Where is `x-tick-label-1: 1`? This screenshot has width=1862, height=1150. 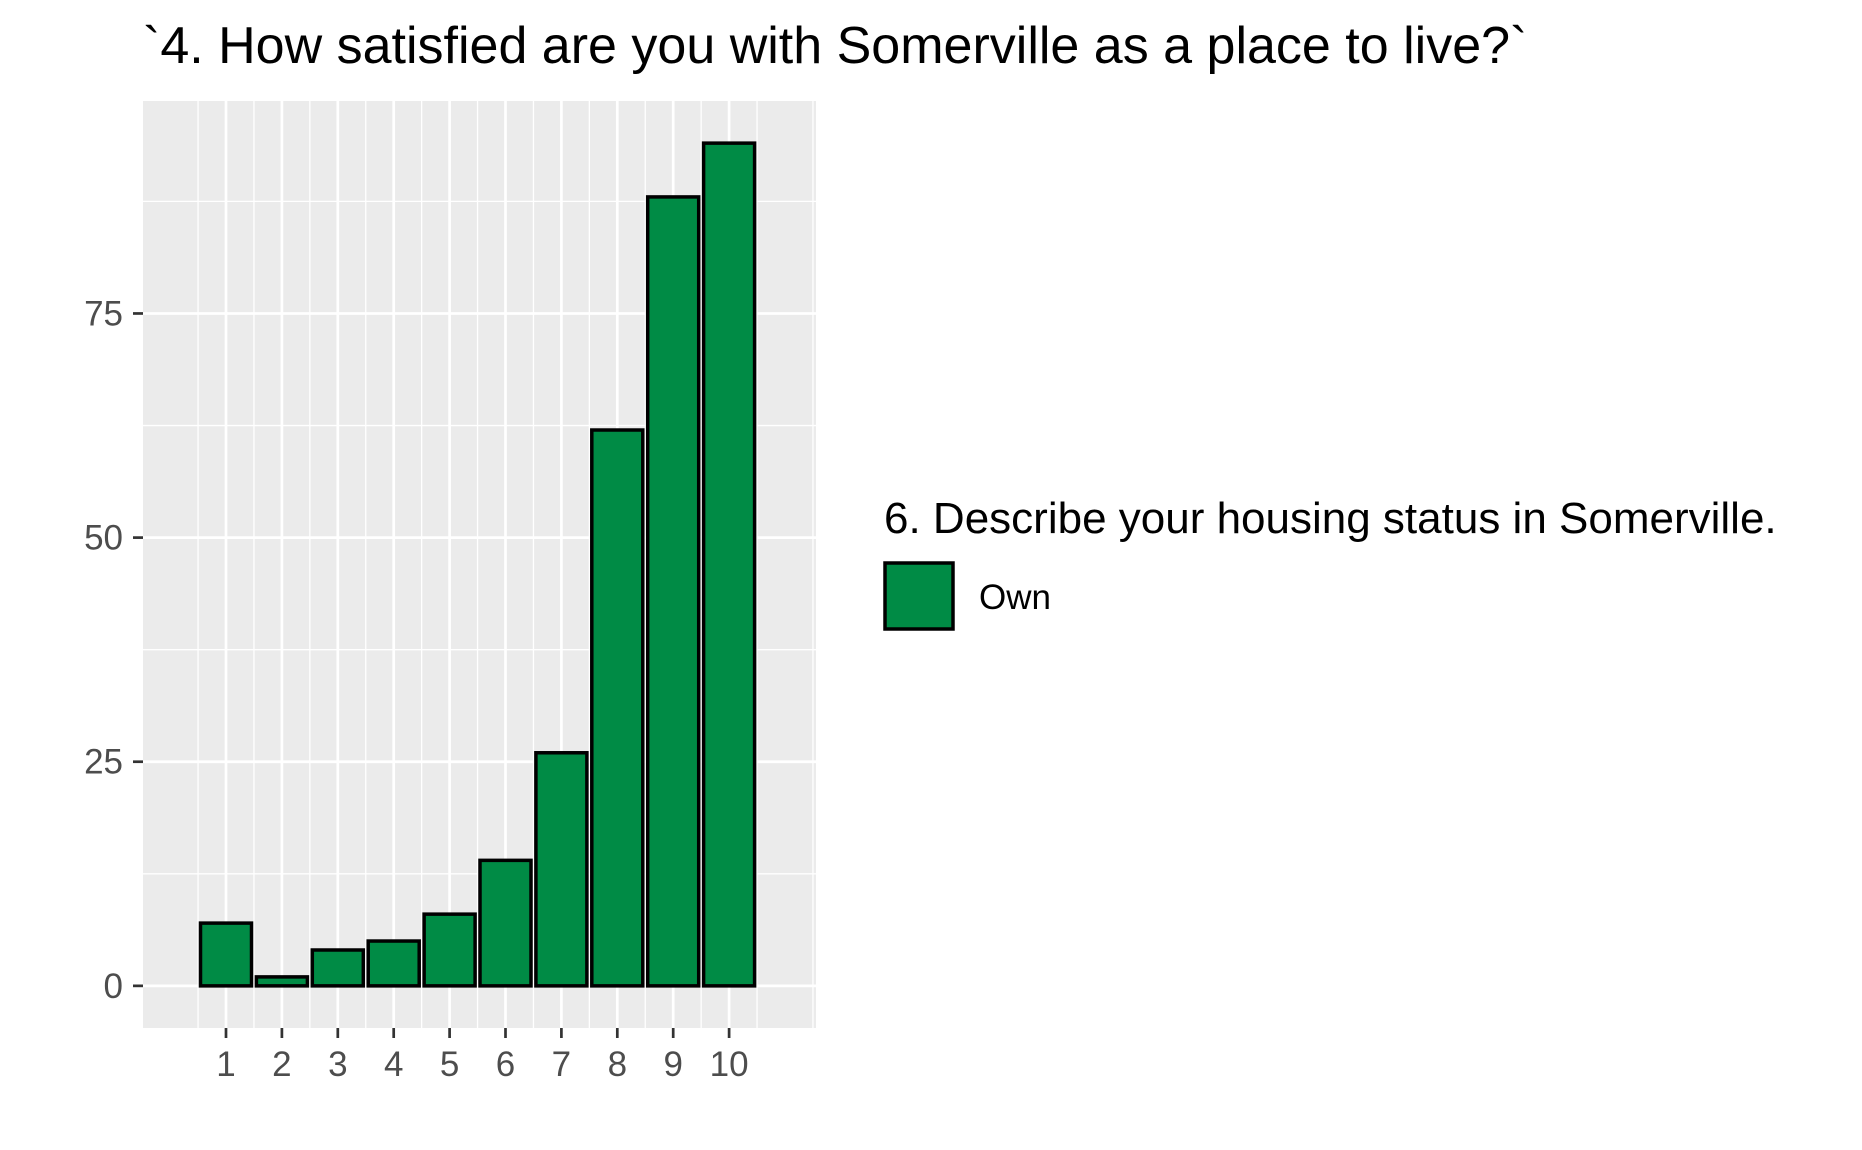 x-tick-label-1: 1 is located at coordinates (225, 1064).